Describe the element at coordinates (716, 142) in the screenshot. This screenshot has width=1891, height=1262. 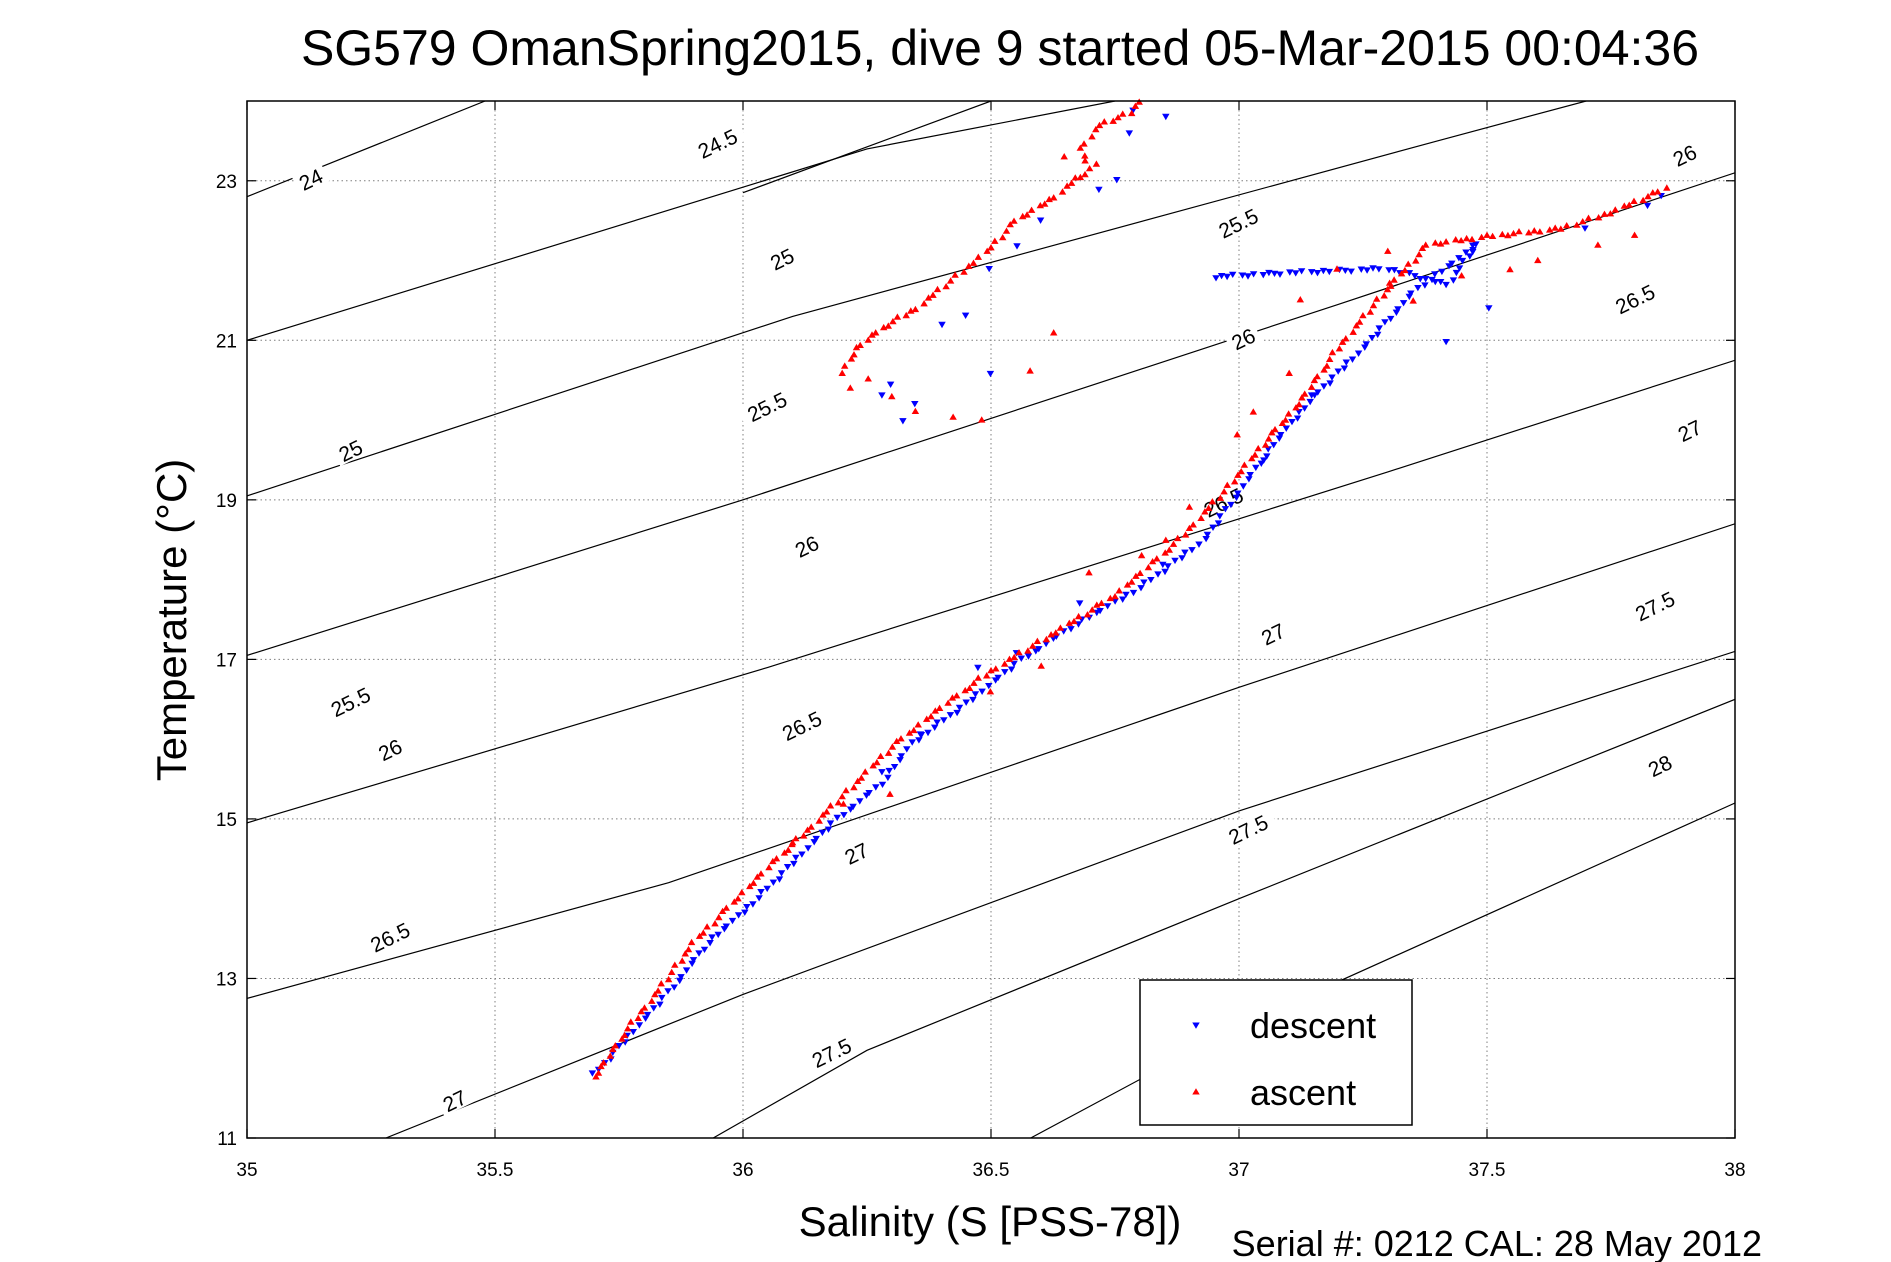
I see `contour-label-group: 24.5` at that location.